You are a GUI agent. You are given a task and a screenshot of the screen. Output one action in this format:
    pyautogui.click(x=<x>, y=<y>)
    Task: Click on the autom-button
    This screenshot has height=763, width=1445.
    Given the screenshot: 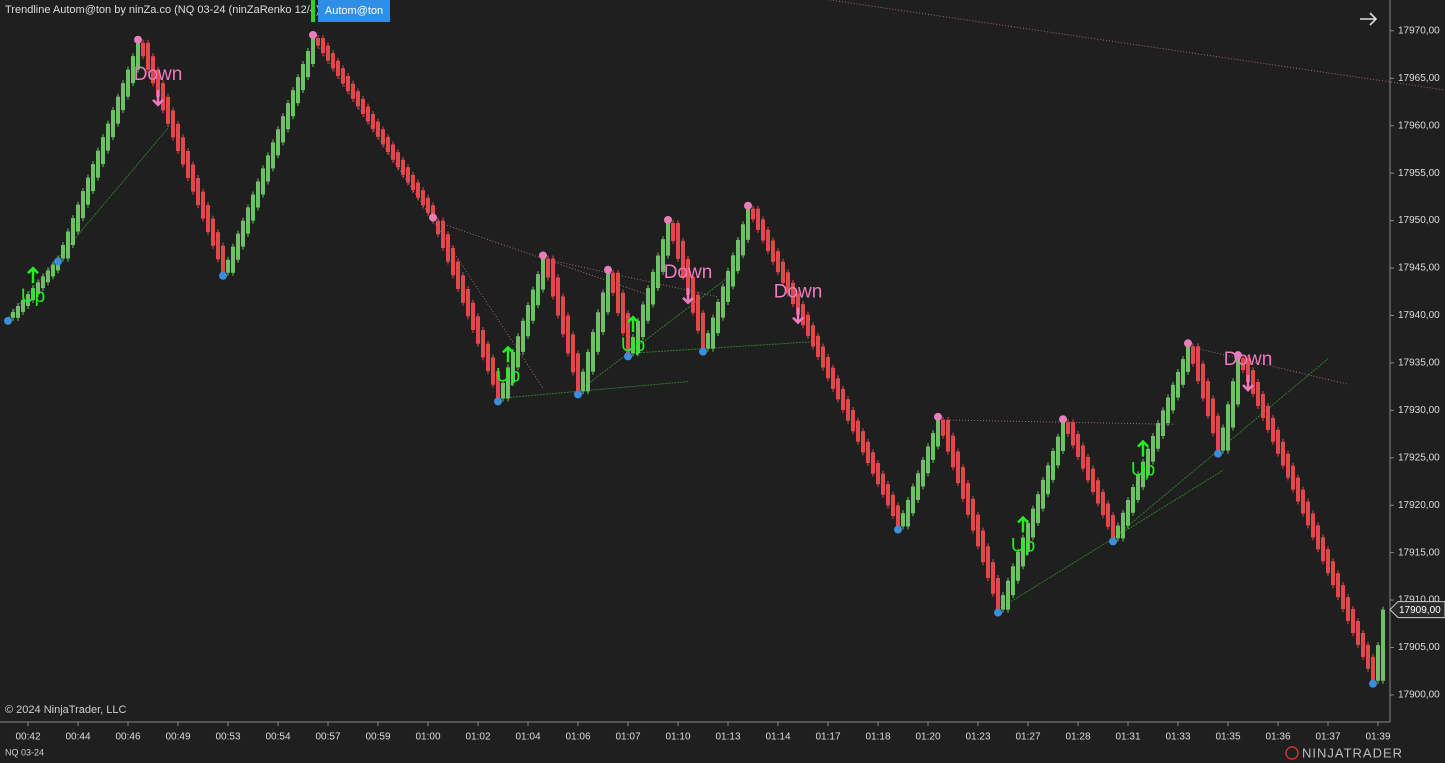 What is the action you would take?
    pyautogui.click(x=354, y=11)
    